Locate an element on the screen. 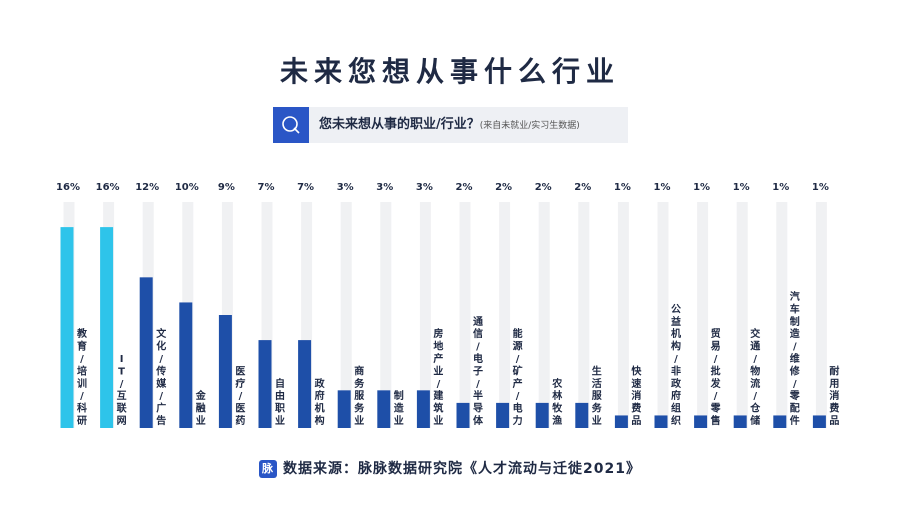  category-label: 交通/物流/仓储 is located at coordinates (755, 377).